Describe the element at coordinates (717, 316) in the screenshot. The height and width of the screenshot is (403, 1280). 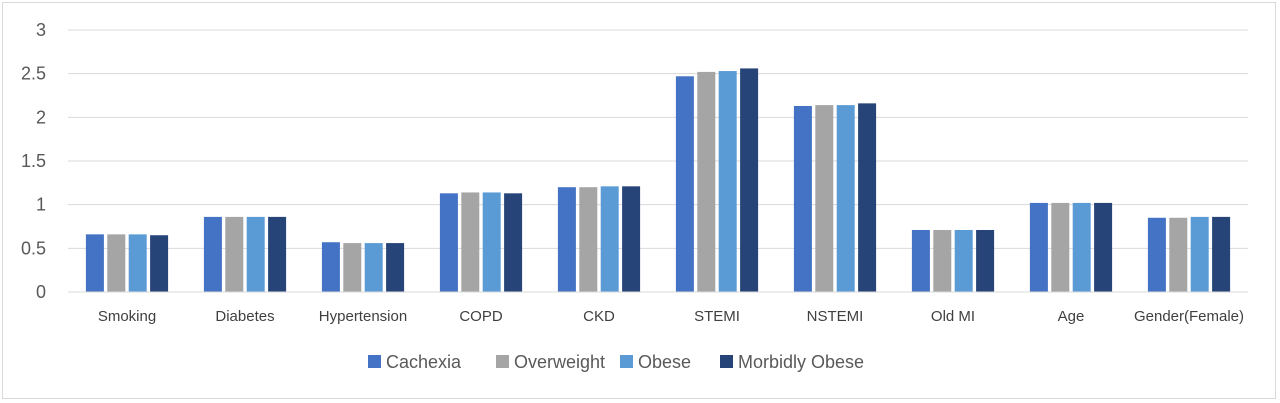
I see `x-category-label: STEMI` at that location.